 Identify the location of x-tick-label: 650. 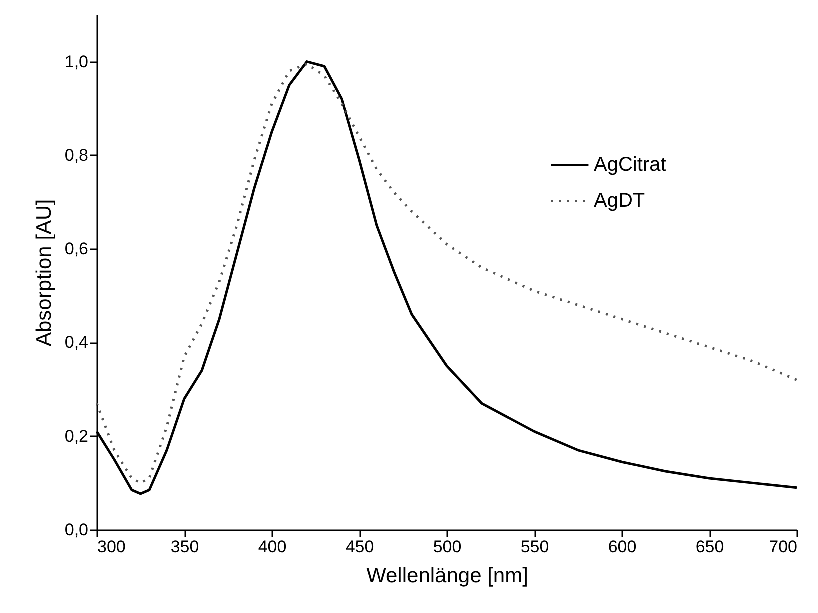
(710, 547).